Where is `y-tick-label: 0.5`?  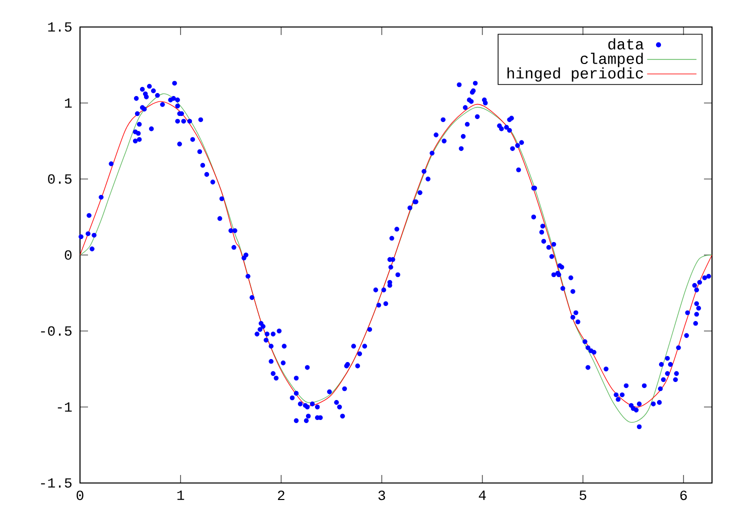 y-tick-label: 0.5 is located at coordinates (60, 179).